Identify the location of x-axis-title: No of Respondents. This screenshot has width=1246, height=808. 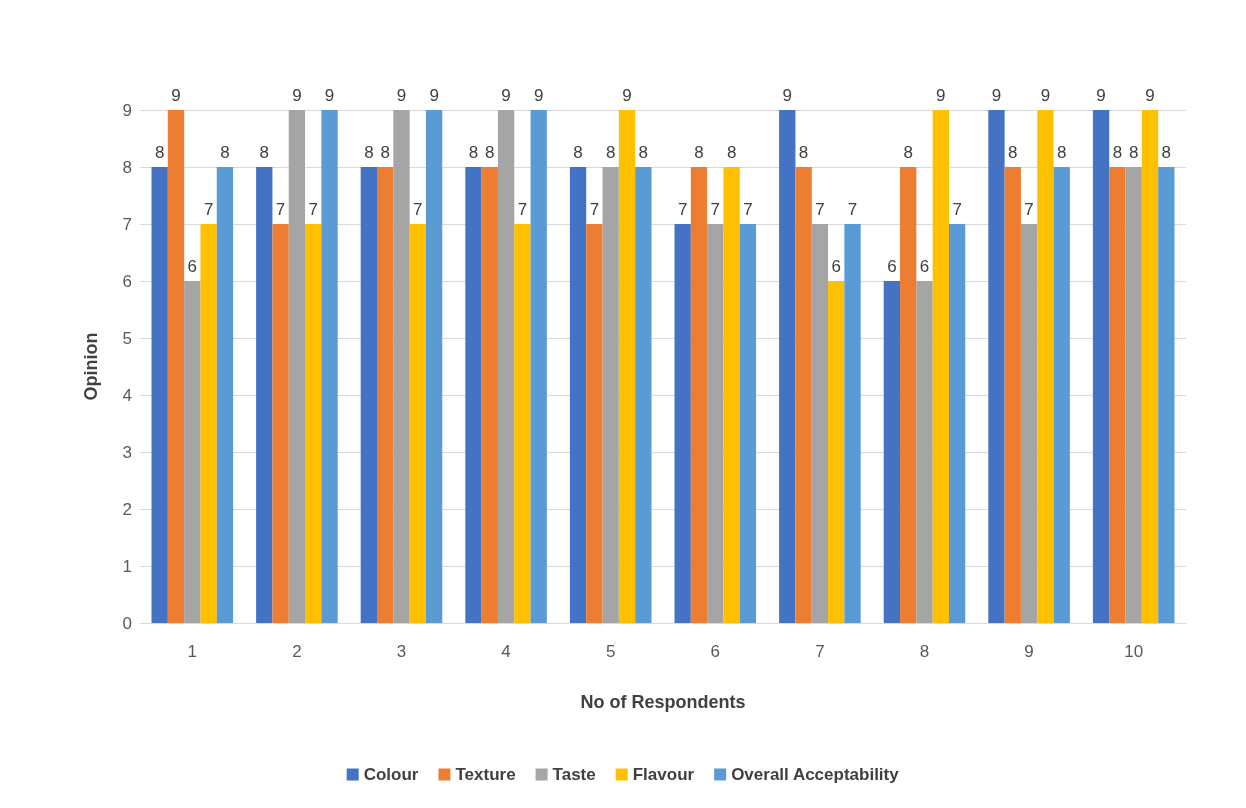
(663, 702).